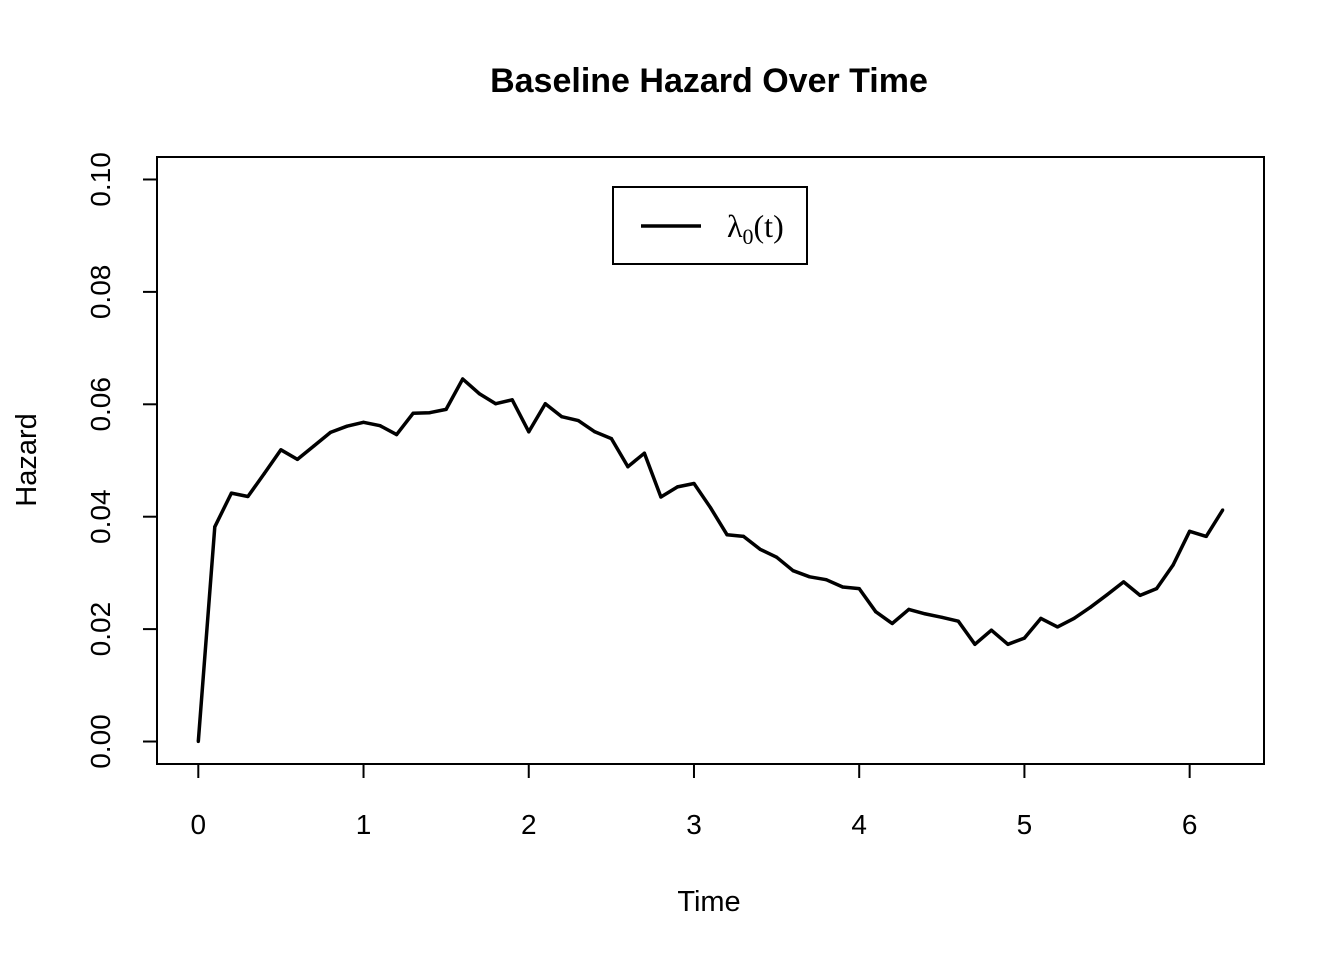  I want to click on legend-entry-suffix: (t), so click(769, 226).